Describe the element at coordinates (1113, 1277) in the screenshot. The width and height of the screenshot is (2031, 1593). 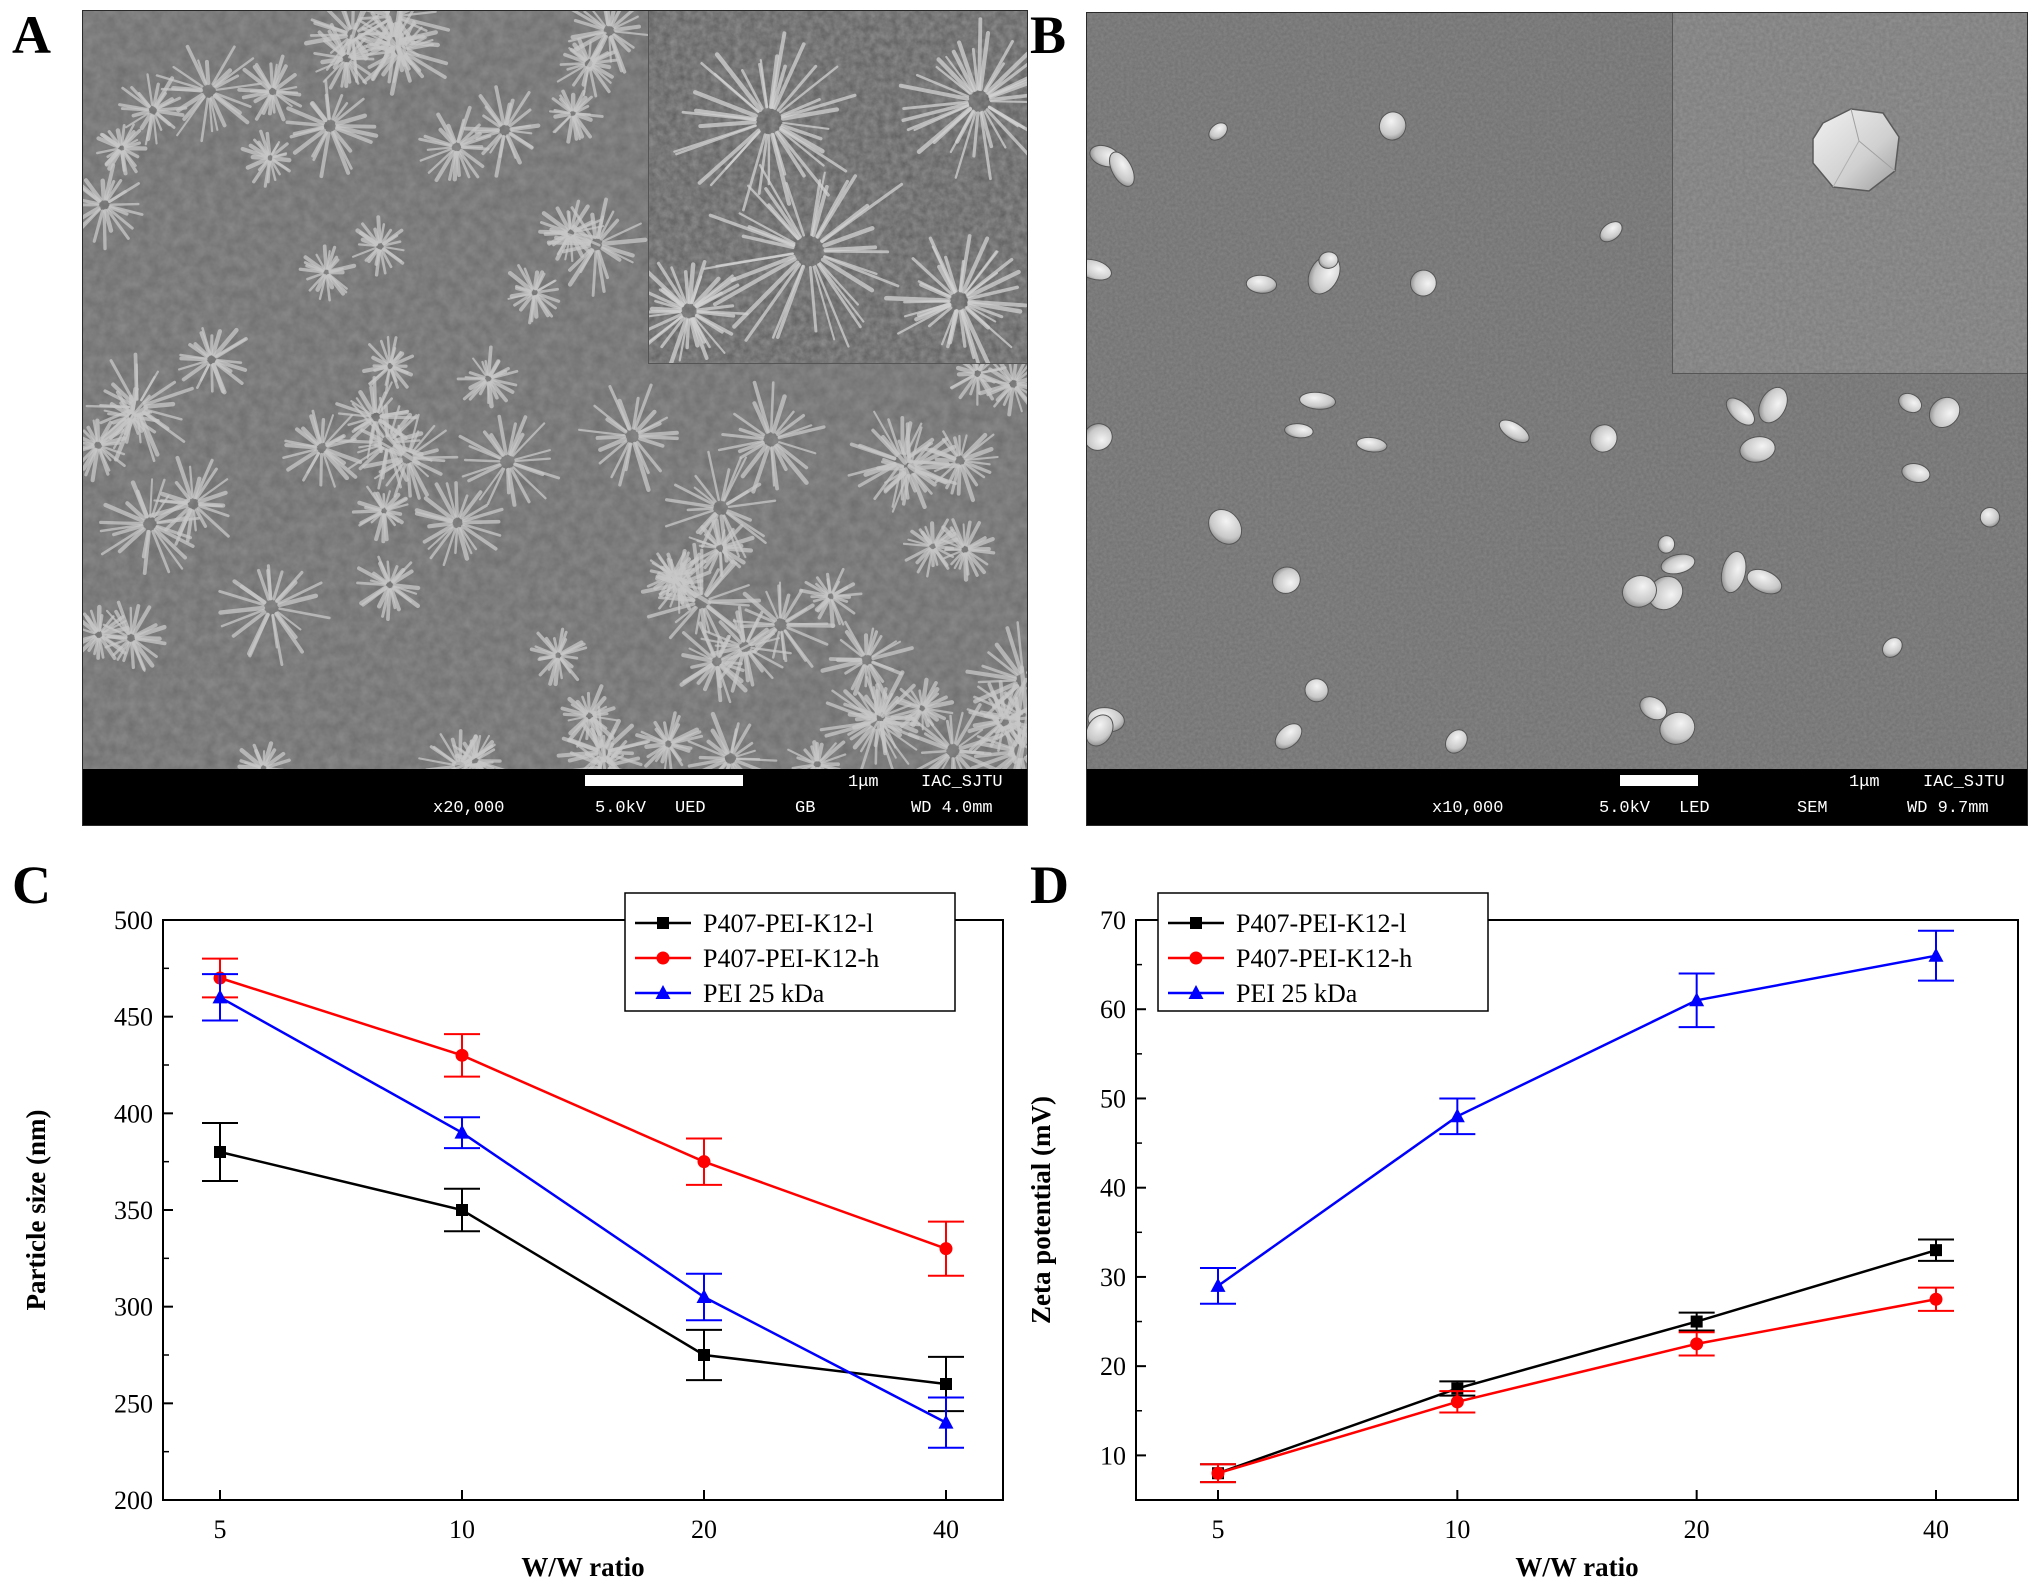
I see `y-tick-label: 30` at that location.